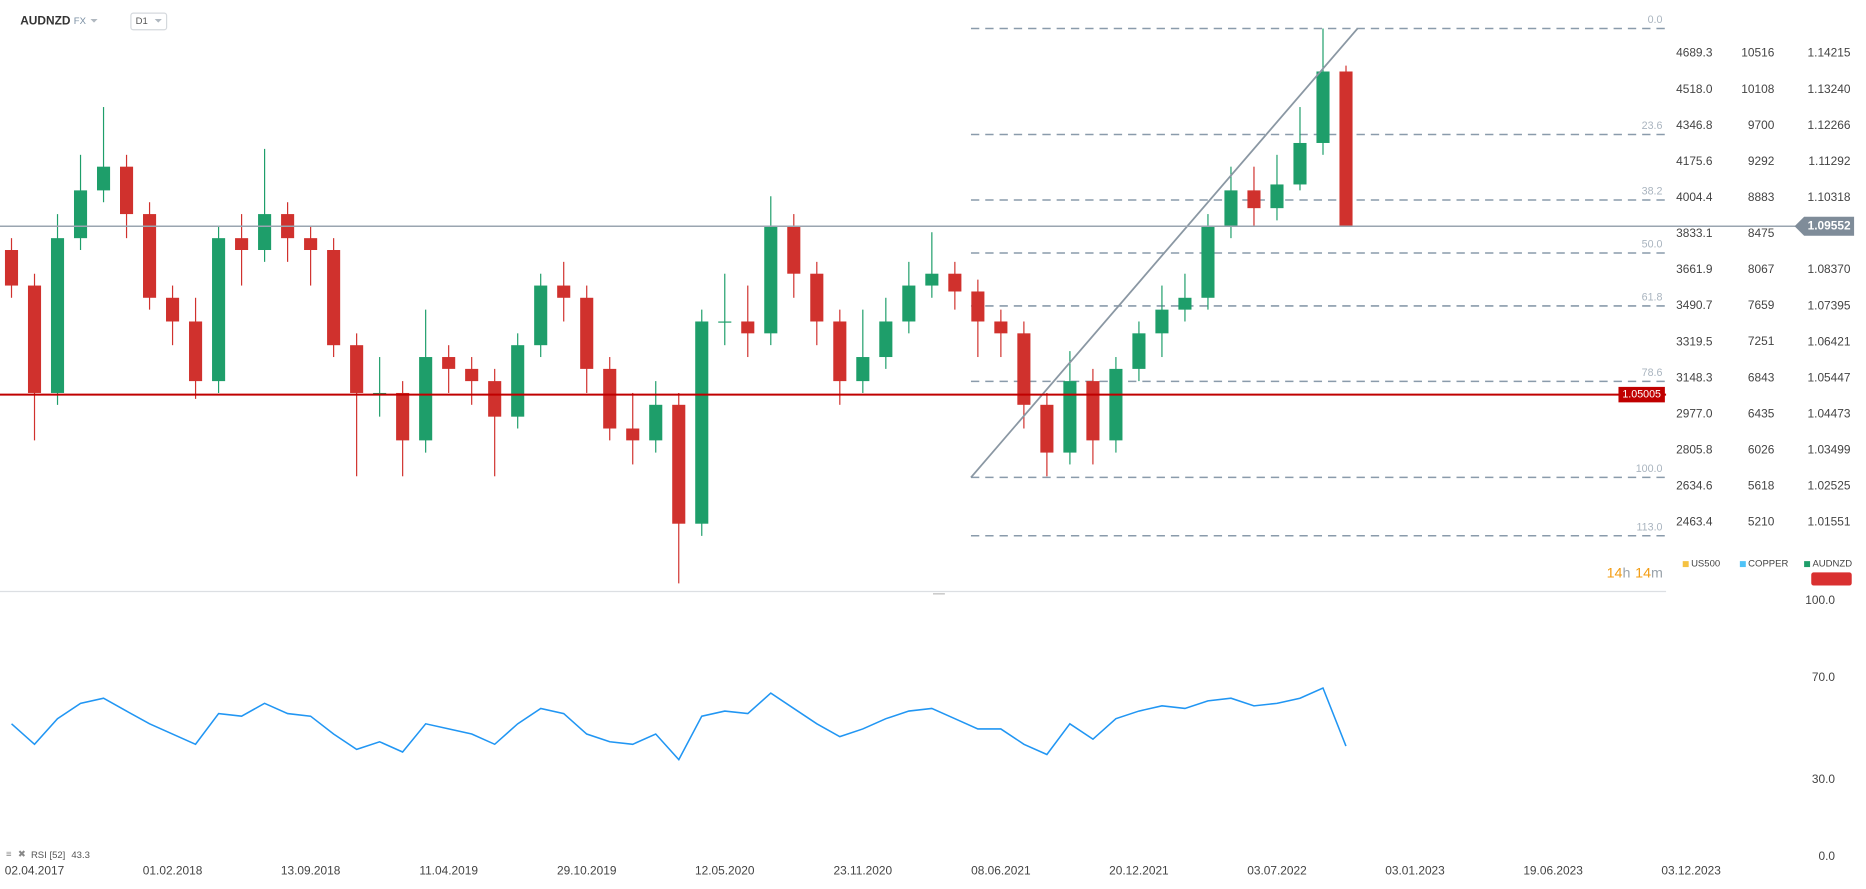 This screenshot has height=889, width=1866. What do you see at coordinates (1761, 377) in the screenshot?
I see `y-tick-label: 6843` at bounding box center [1761, 377].